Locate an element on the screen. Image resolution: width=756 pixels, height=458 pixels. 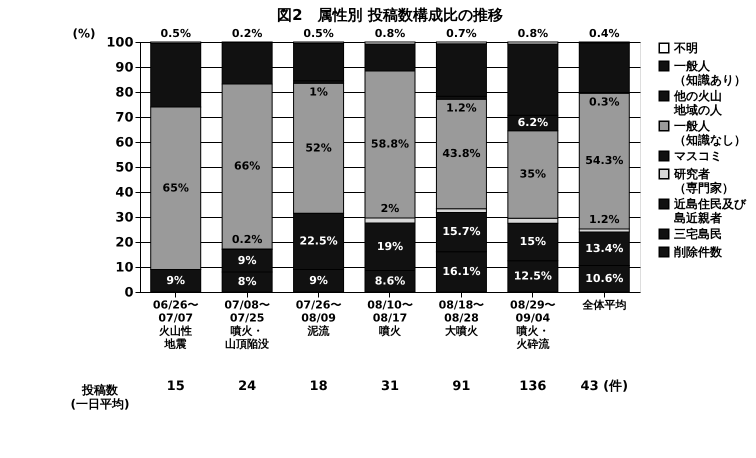
data-label: 0.7% is located at coordinates (461, 33).